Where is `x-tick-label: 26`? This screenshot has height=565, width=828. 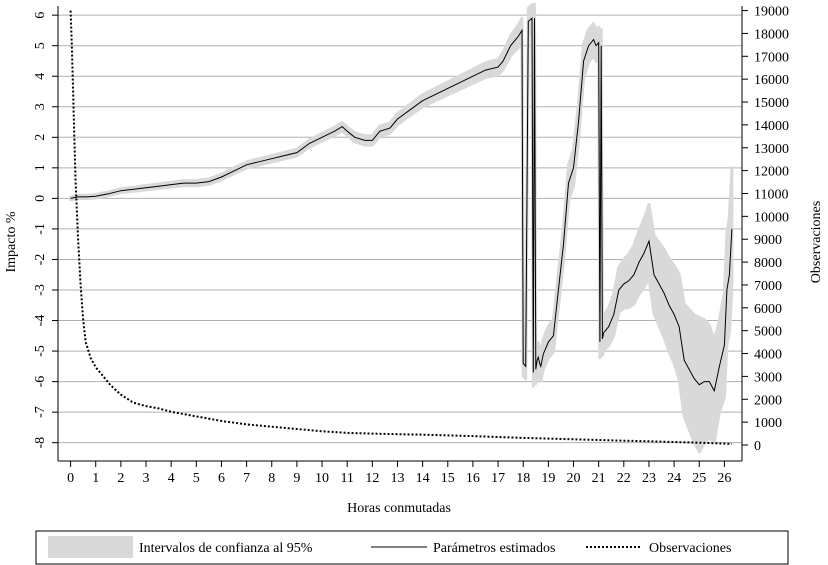
x-tick-label: 26 is located at coordinates (724, 478).